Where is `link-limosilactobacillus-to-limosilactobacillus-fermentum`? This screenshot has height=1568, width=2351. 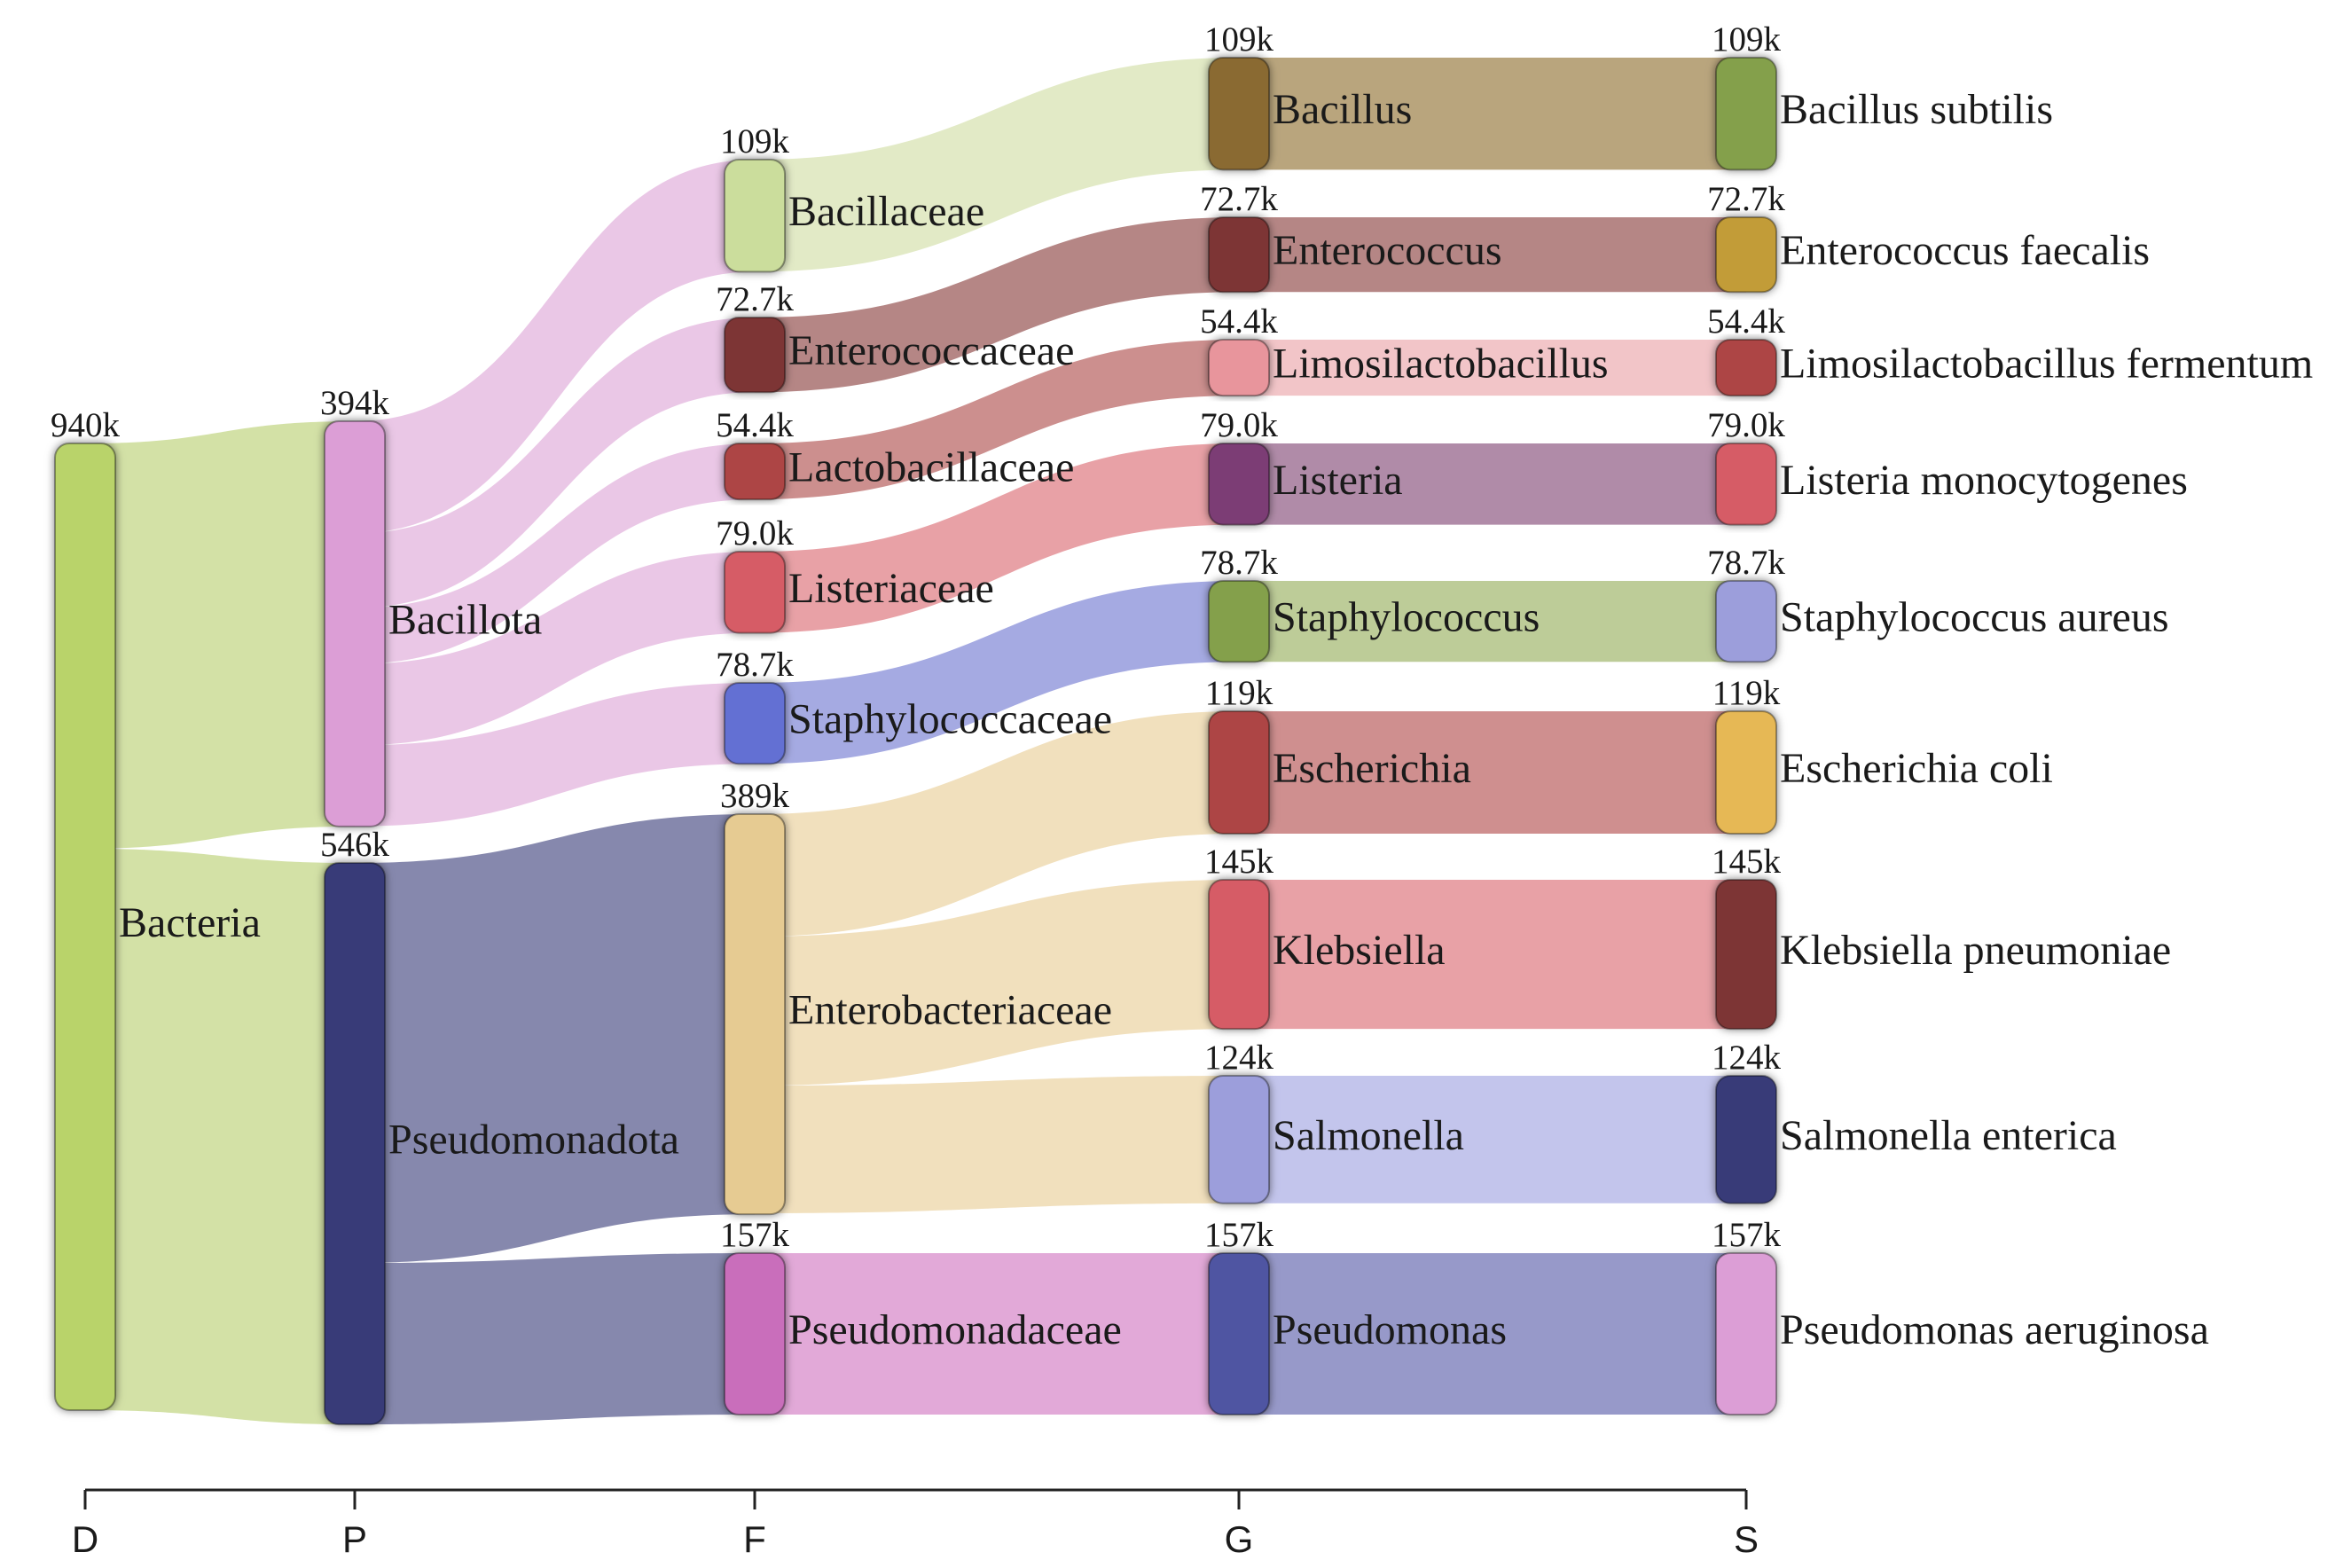
link-limosilactobacillus-to-limosilactobacillus-fermentum is located at coordinates (1492, 368).